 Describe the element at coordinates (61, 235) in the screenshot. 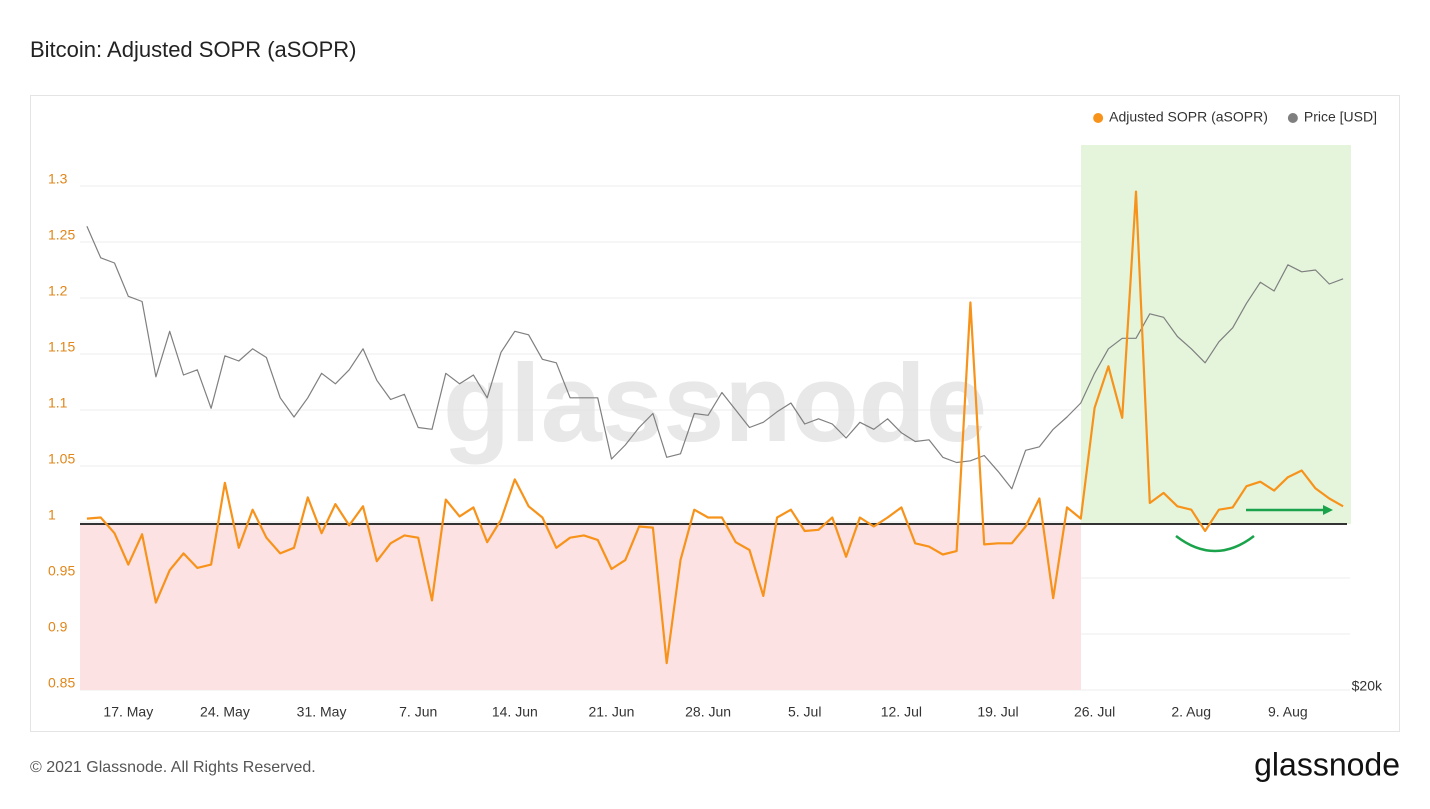

I see `y-tick-label: 1.25` at that location.